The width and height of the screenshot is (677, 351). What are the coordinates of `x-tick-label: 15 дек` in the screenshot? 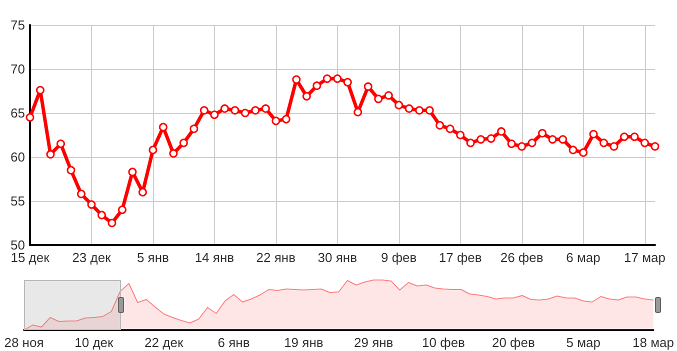 It's located at (30, 257).